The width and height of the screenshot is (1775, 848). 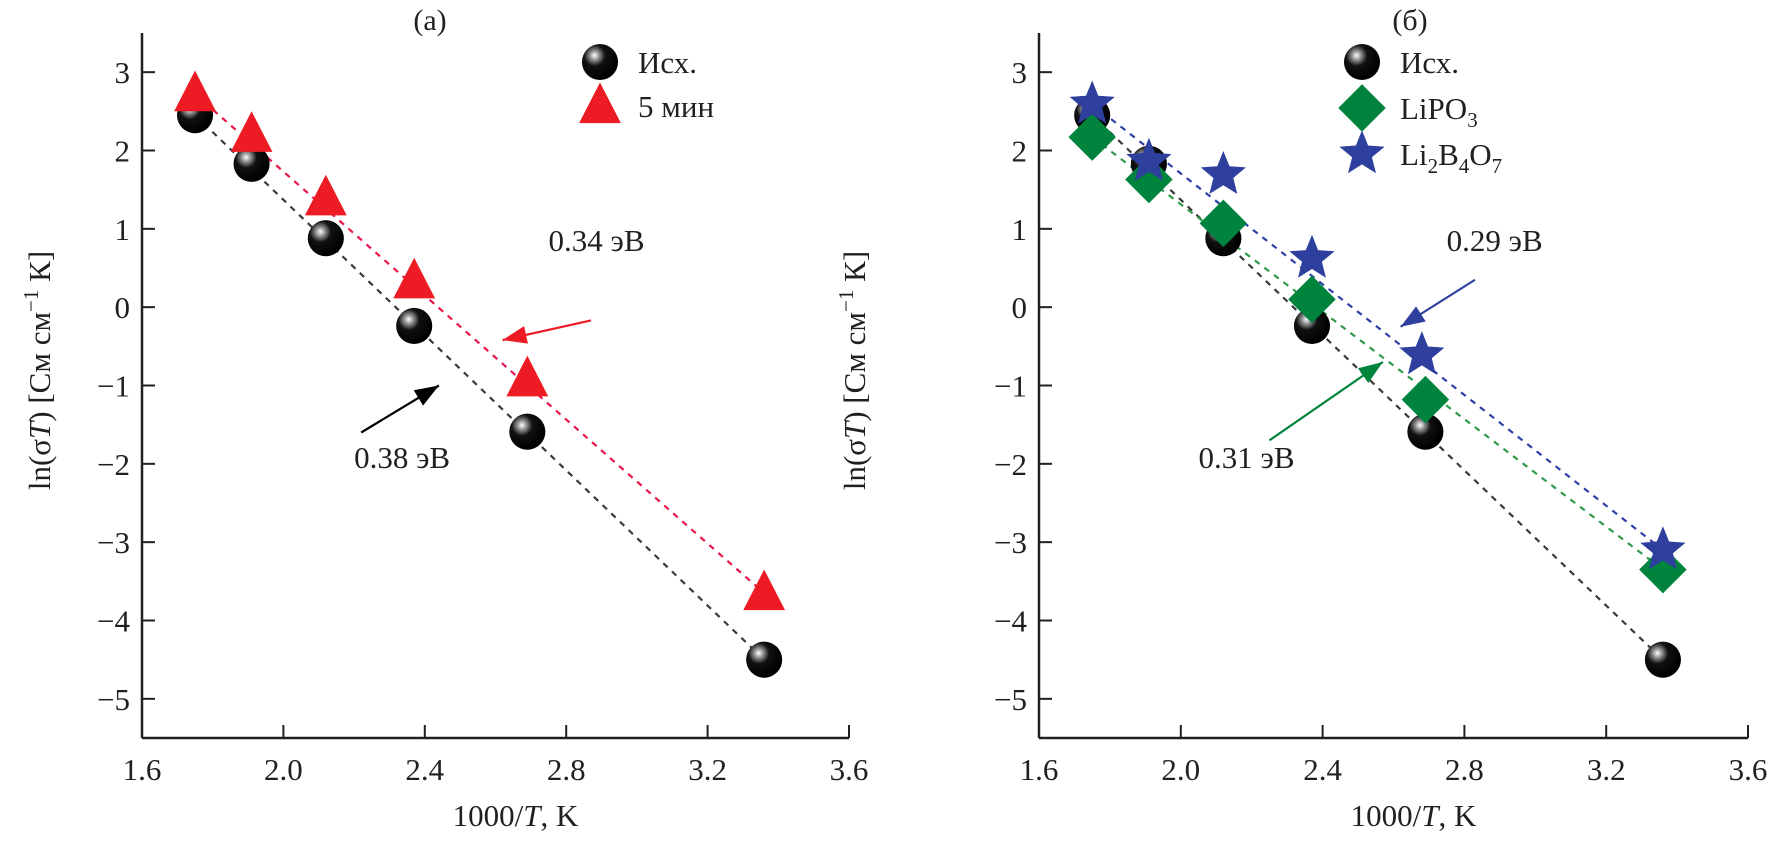 I want to click on legend-item: Li2B4O7, so click(x=1420, y=154).